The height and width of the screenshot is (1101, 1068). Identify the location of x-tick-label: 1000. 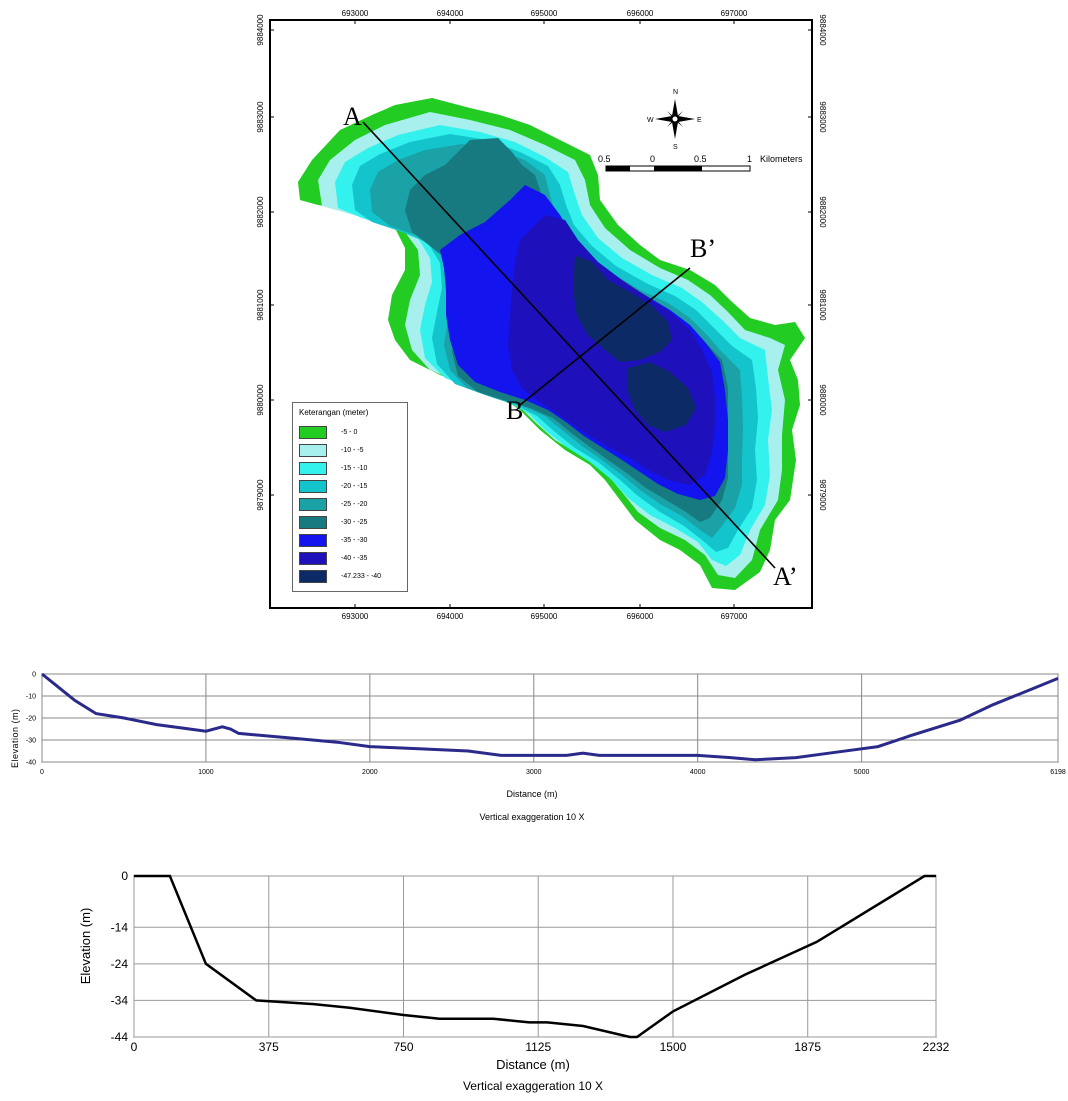
(206, 772).